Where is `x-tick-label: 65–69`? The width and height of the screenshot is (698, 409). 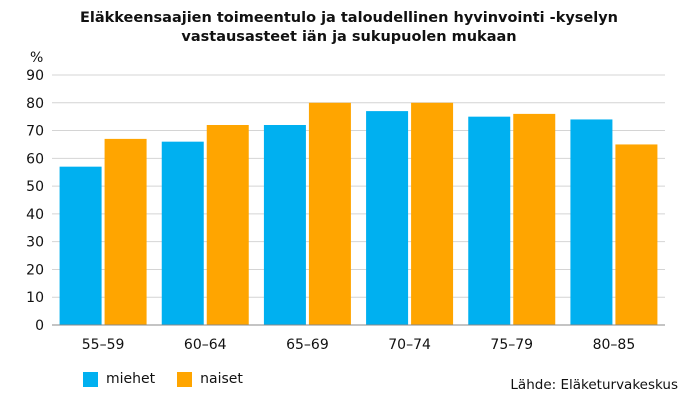 x-tick-label: 65–69 is located at coordinates (307, 345).